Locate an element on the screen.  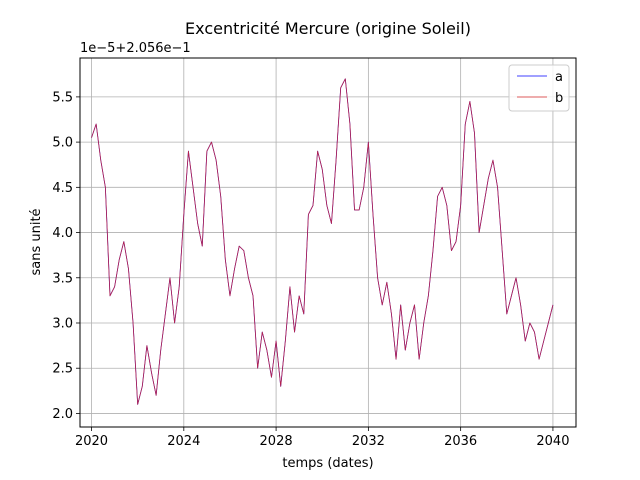
y-tick-label: 4.0 is located at coordinates (62, 233).